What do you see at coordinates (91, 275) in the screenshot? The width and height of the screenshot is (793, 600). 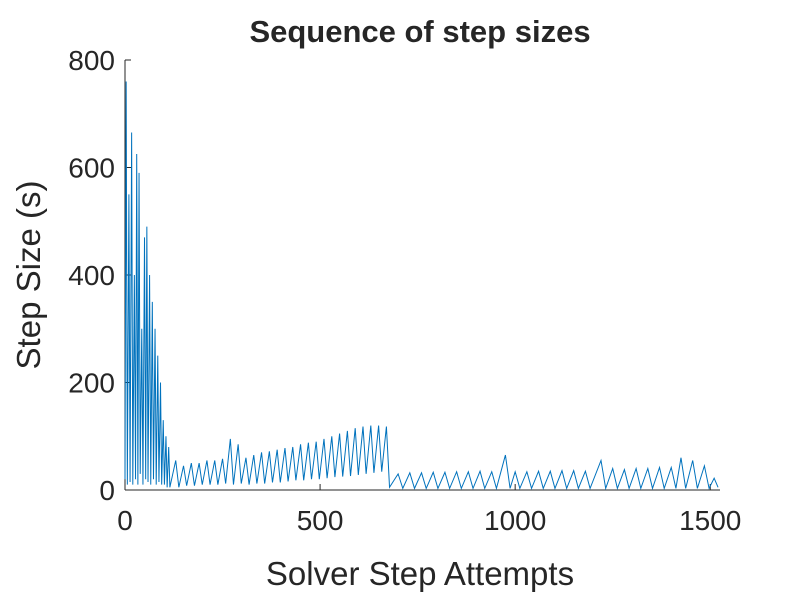 I see `y-tick-label: 400` at bounding box center [91, 275].